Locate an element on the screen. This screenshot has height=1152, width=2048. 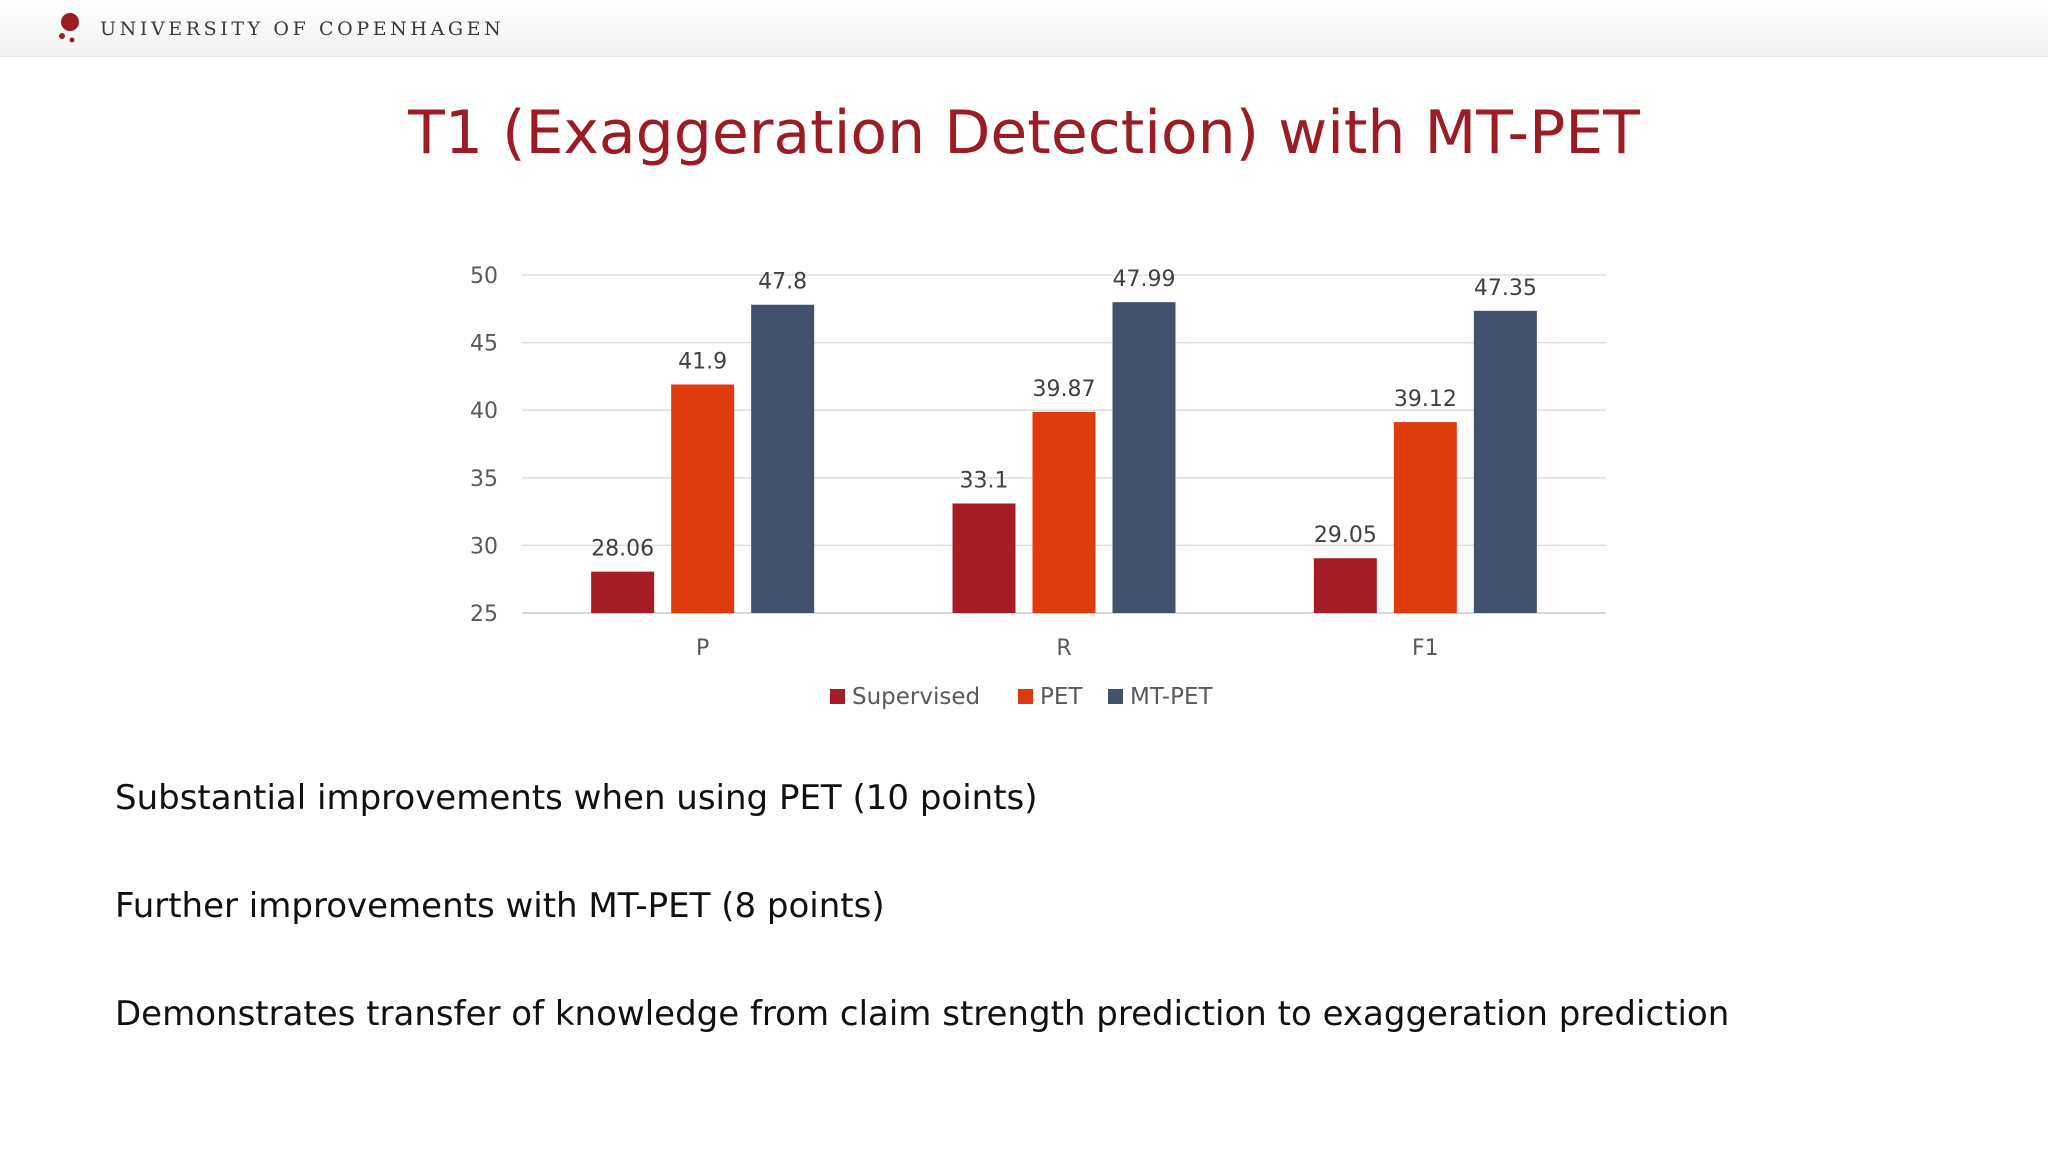
bar-pet-r is located at coordinates (1064, 512).